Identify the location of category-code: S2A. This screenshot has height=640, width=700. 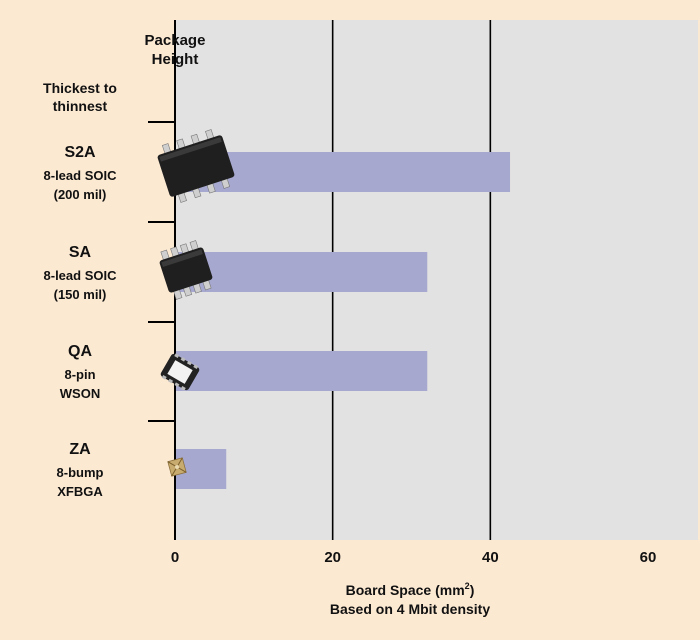
(80, 152).